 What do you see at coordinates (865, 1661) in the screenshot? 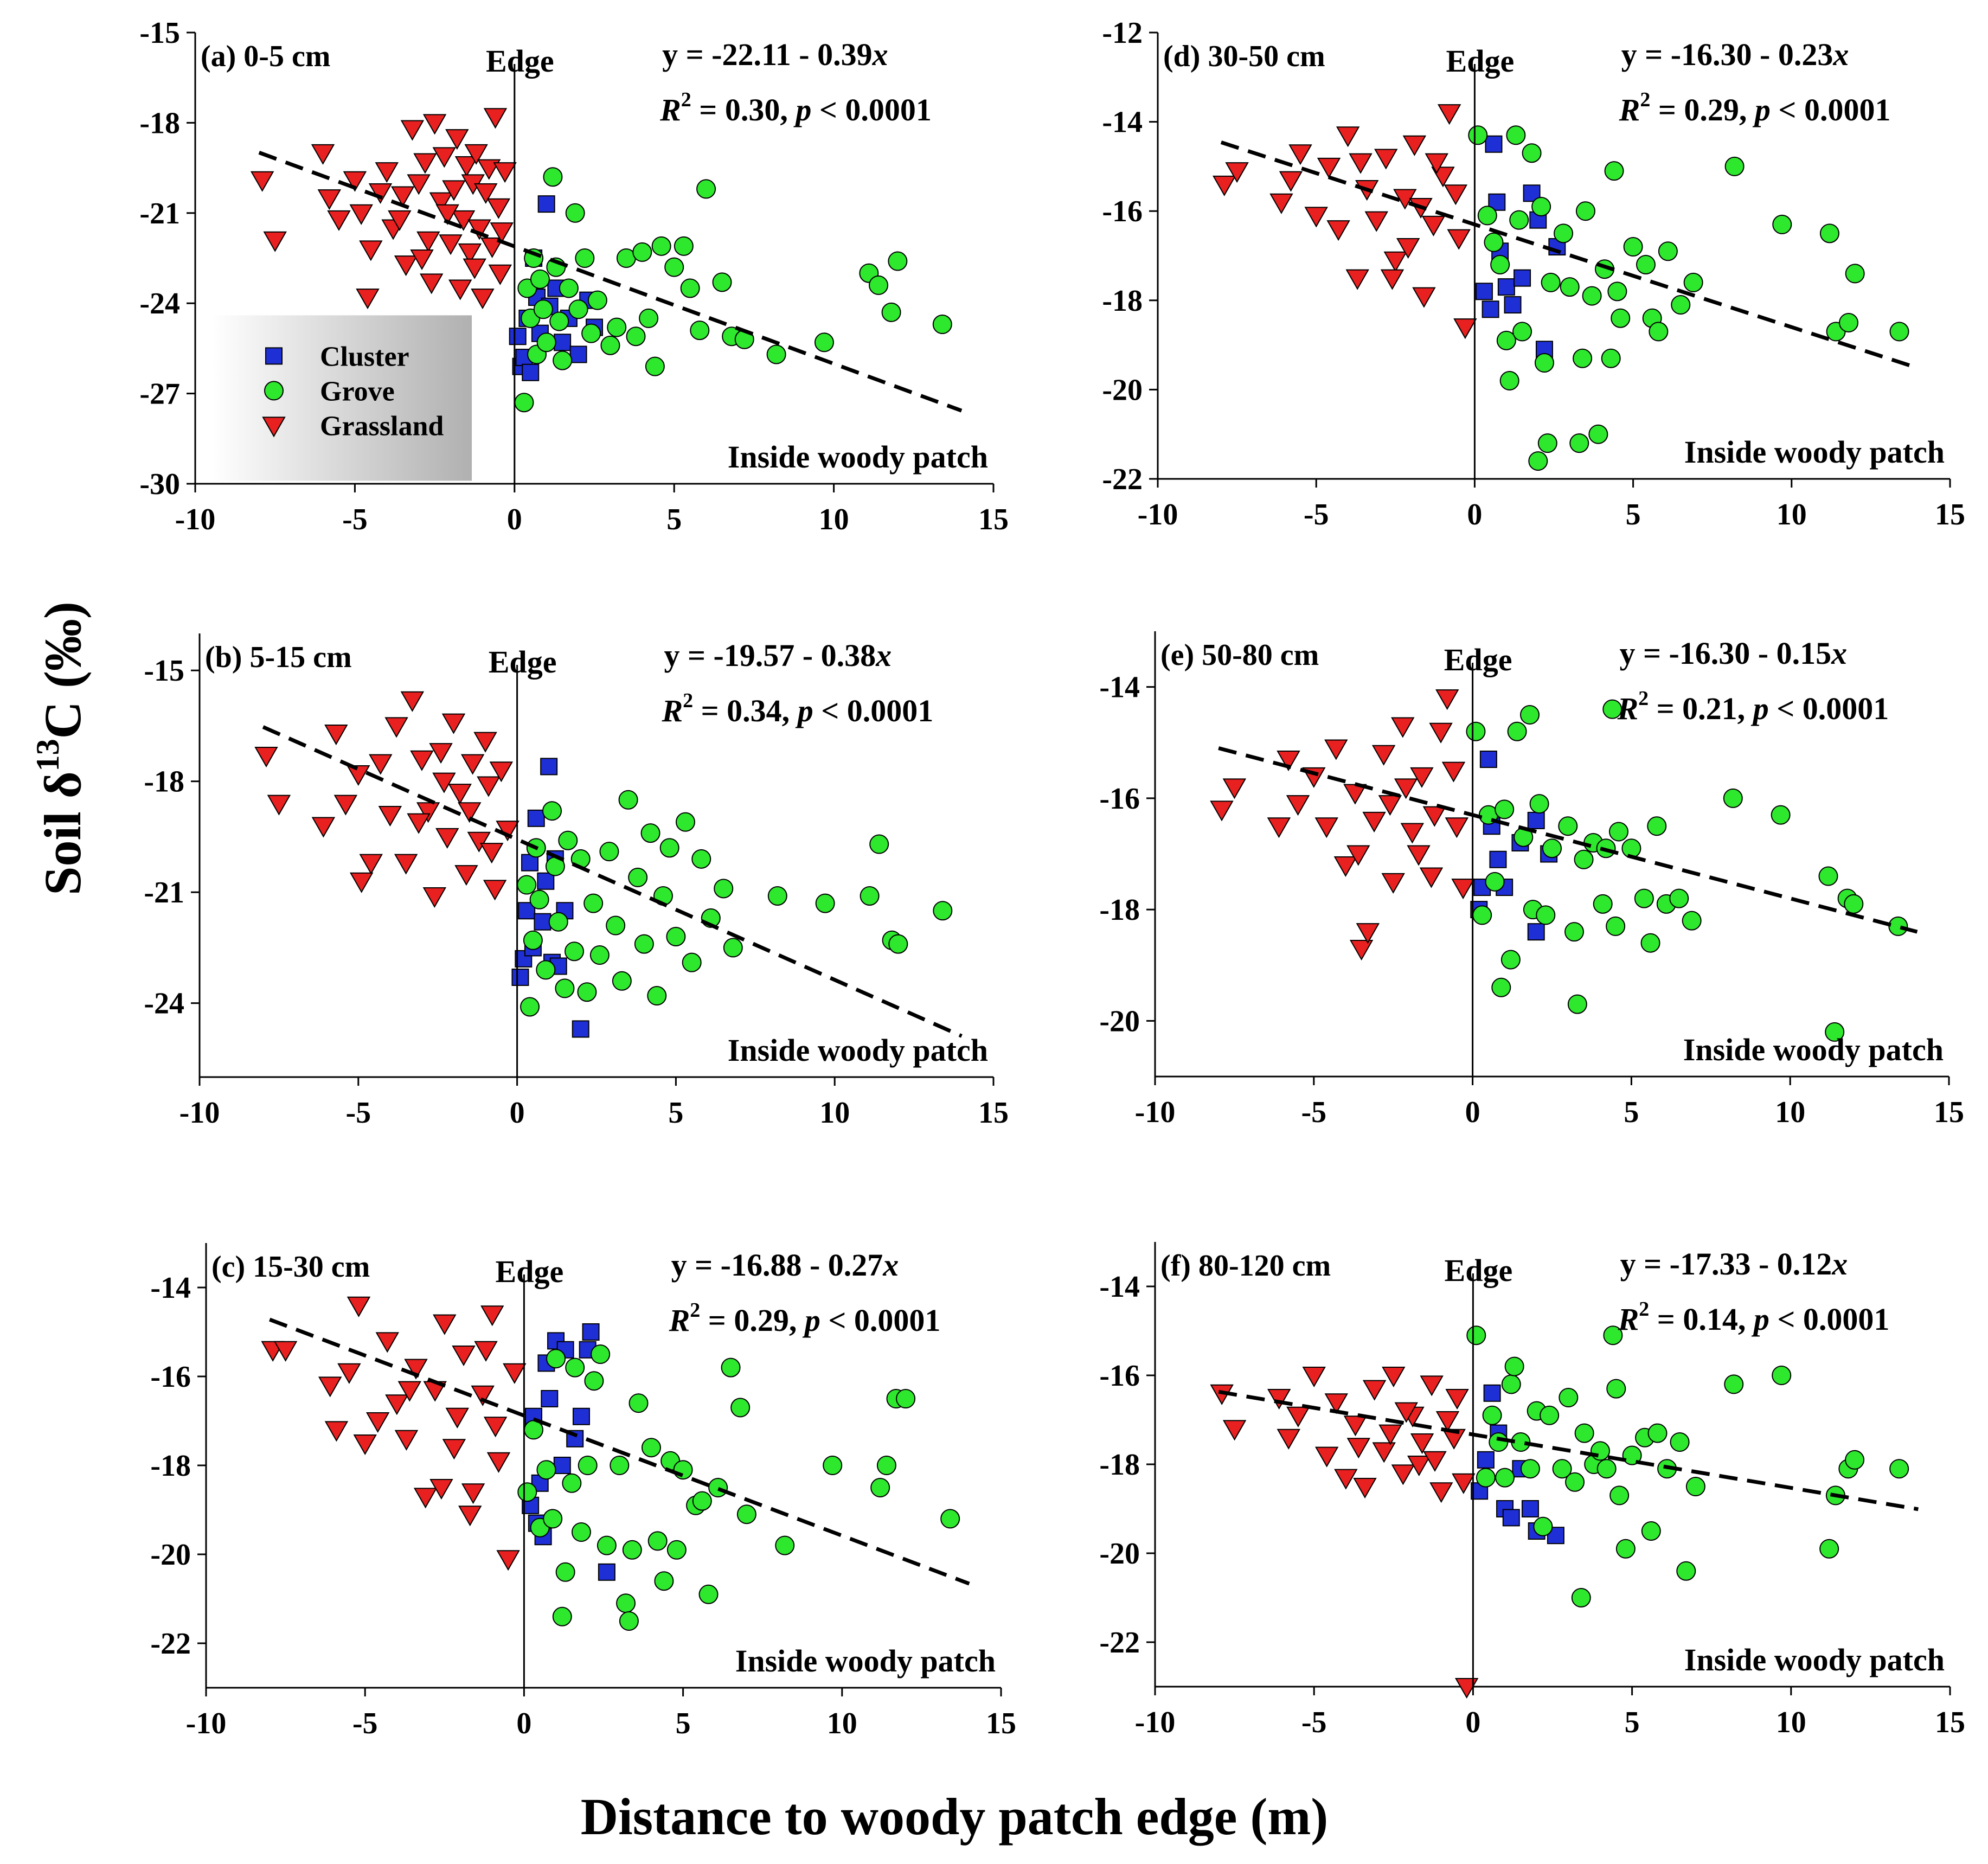
I see `inside-label: Inside woody patch` at bounding box center [865, 1661].